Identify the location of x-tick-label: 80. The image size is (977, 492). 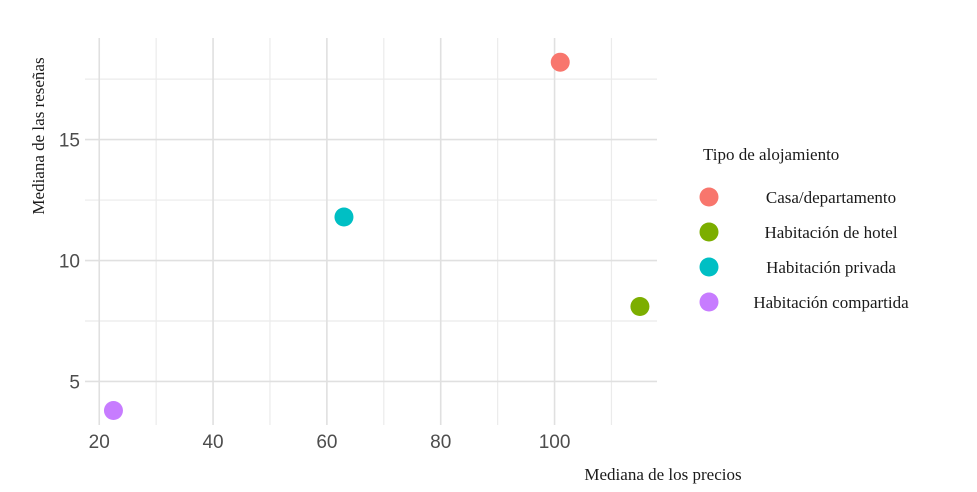
(440, 442).